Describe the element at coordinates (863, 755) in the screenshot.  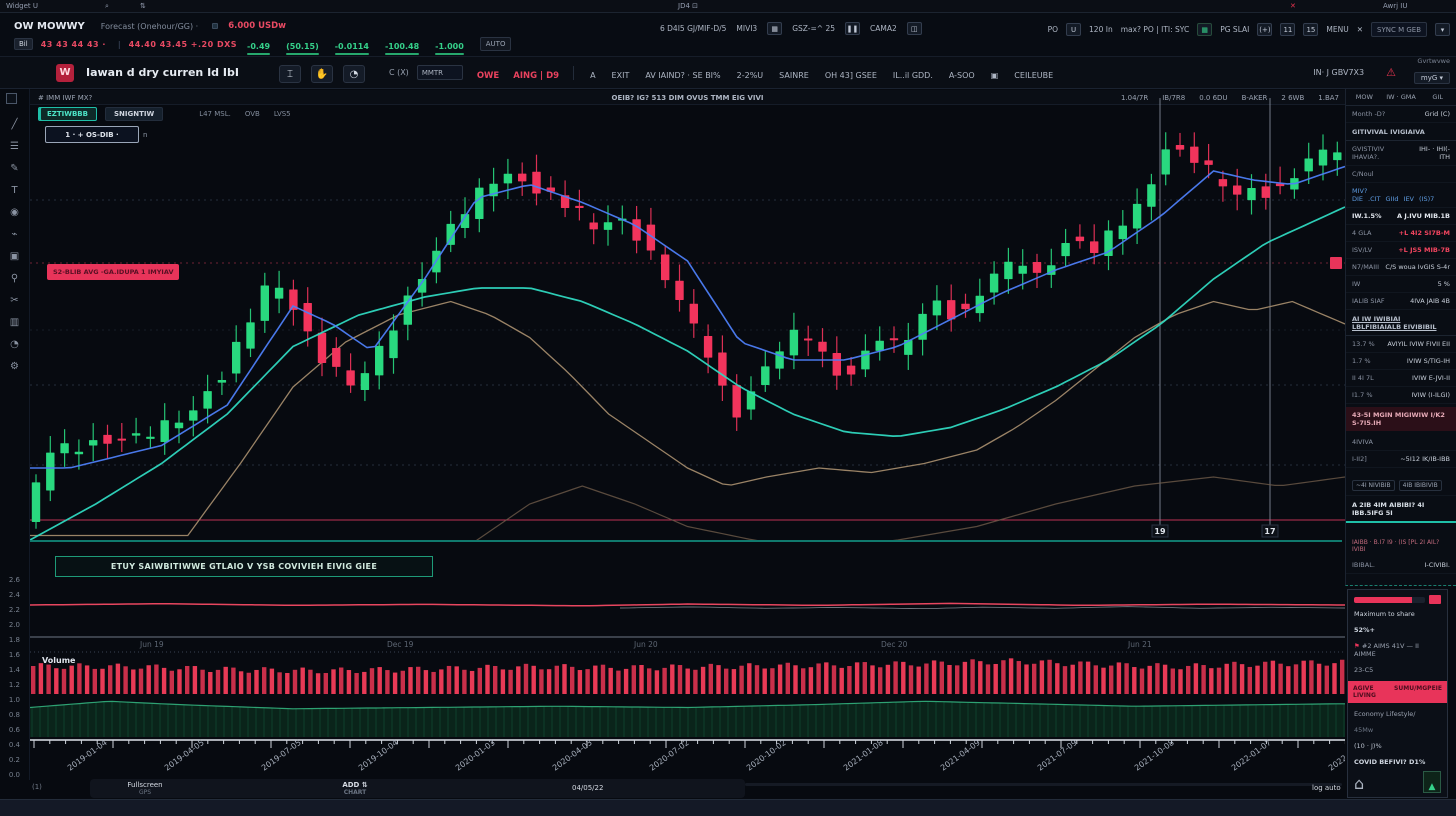
I see `svg-text: 2021-01-08` at that location.